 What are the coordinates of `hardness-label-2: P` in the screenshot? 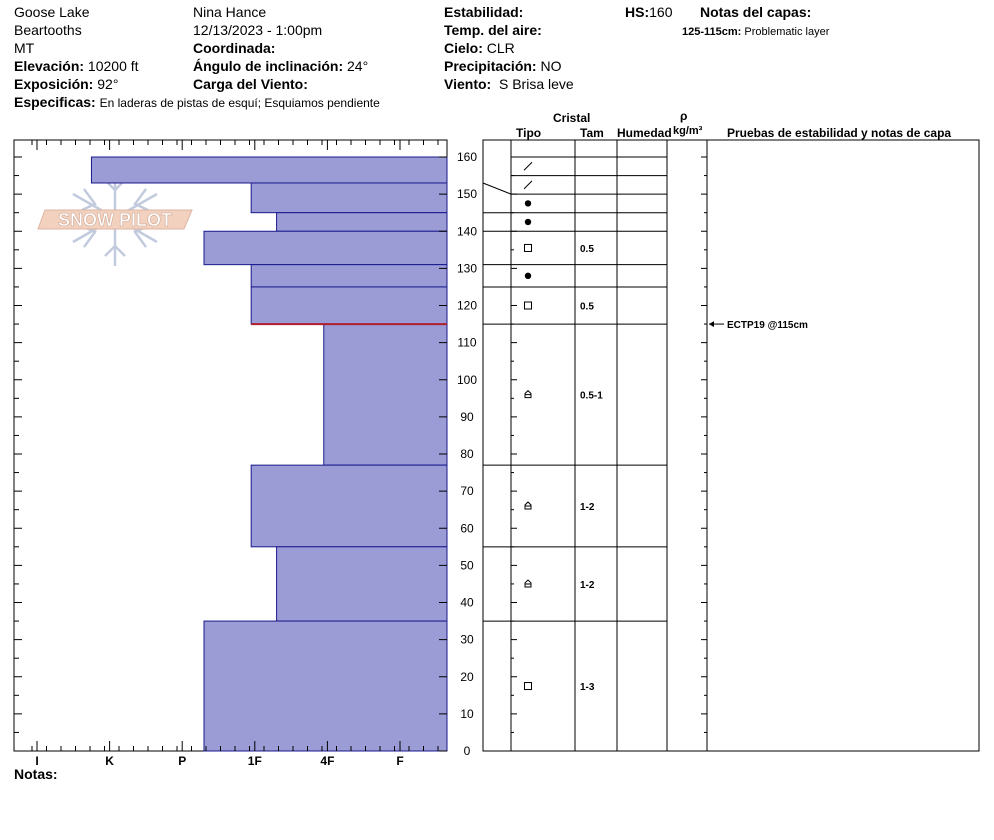 It's located at (182, 761).